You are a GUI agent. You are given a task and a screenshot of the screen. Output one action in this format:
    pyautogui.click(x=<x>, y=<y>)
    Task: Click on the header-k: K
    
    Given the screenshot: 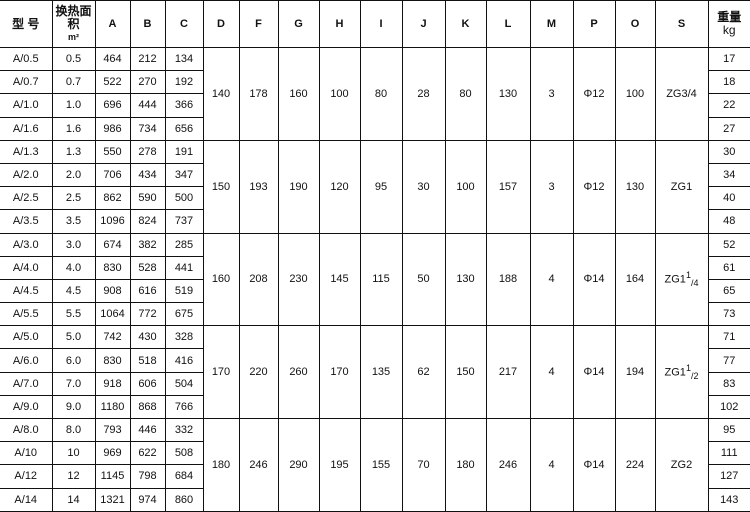 What is the action you would take?
    pyautogui.click(x=465, y=24)
    